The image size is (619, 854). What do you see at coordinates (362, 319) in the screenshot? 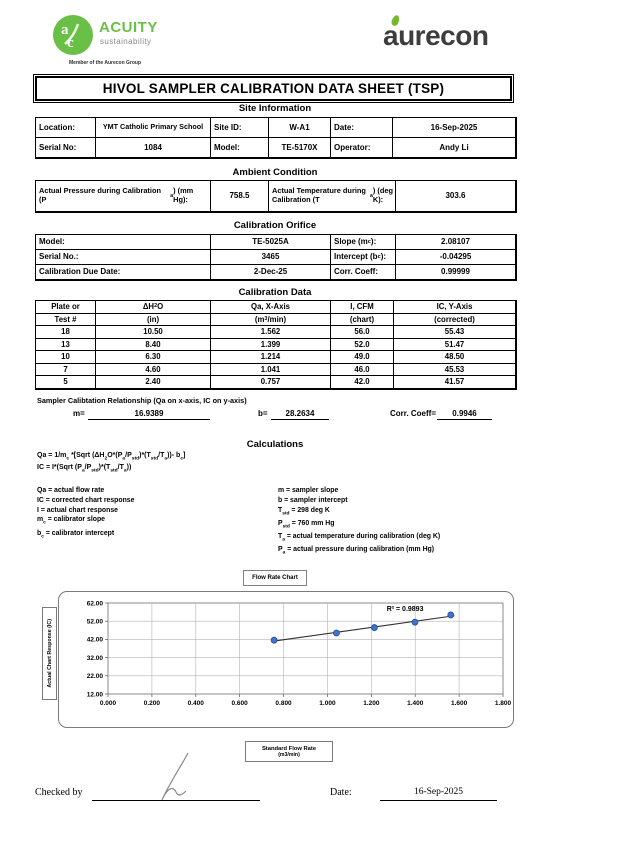
I see `column-subheader: (chart)` at bounding box center [362, 319].